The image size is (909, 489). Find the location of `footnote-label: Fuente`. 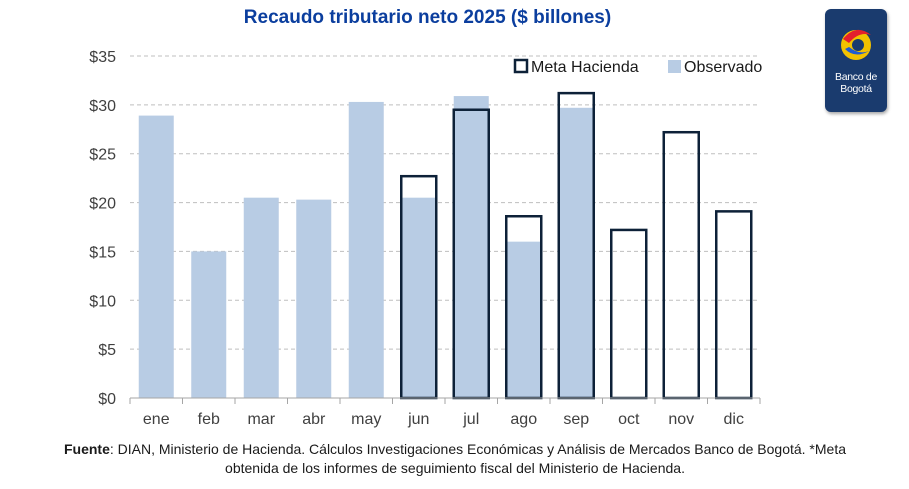

footnote-label: Fuente is located at coordinates (86, 449).